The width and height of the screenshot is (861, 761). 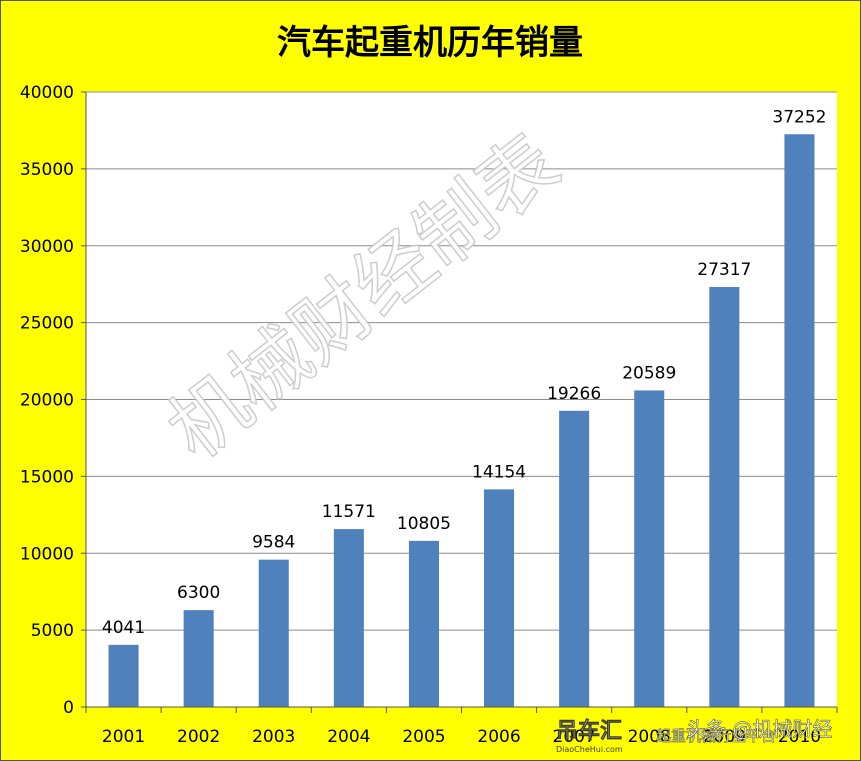 I want to click on data-label: 37252, so click(x=799, y=117).